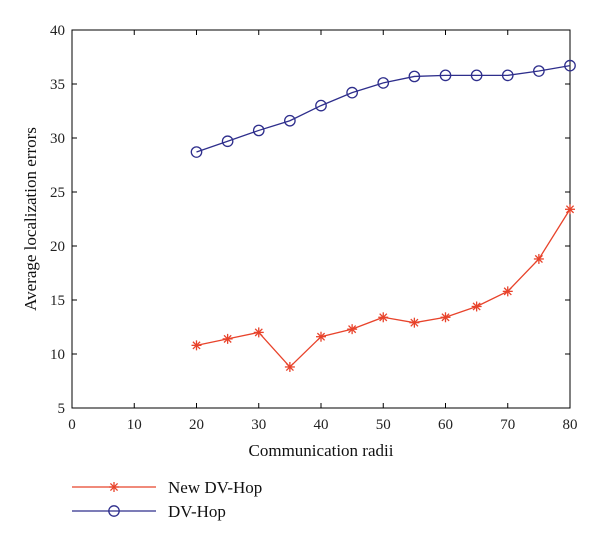 The width and height of the screenshot is (600, 542). Describe the element at coordinates (57, 301) in the screenshot. I see `y-tick-label: 15` at that location.